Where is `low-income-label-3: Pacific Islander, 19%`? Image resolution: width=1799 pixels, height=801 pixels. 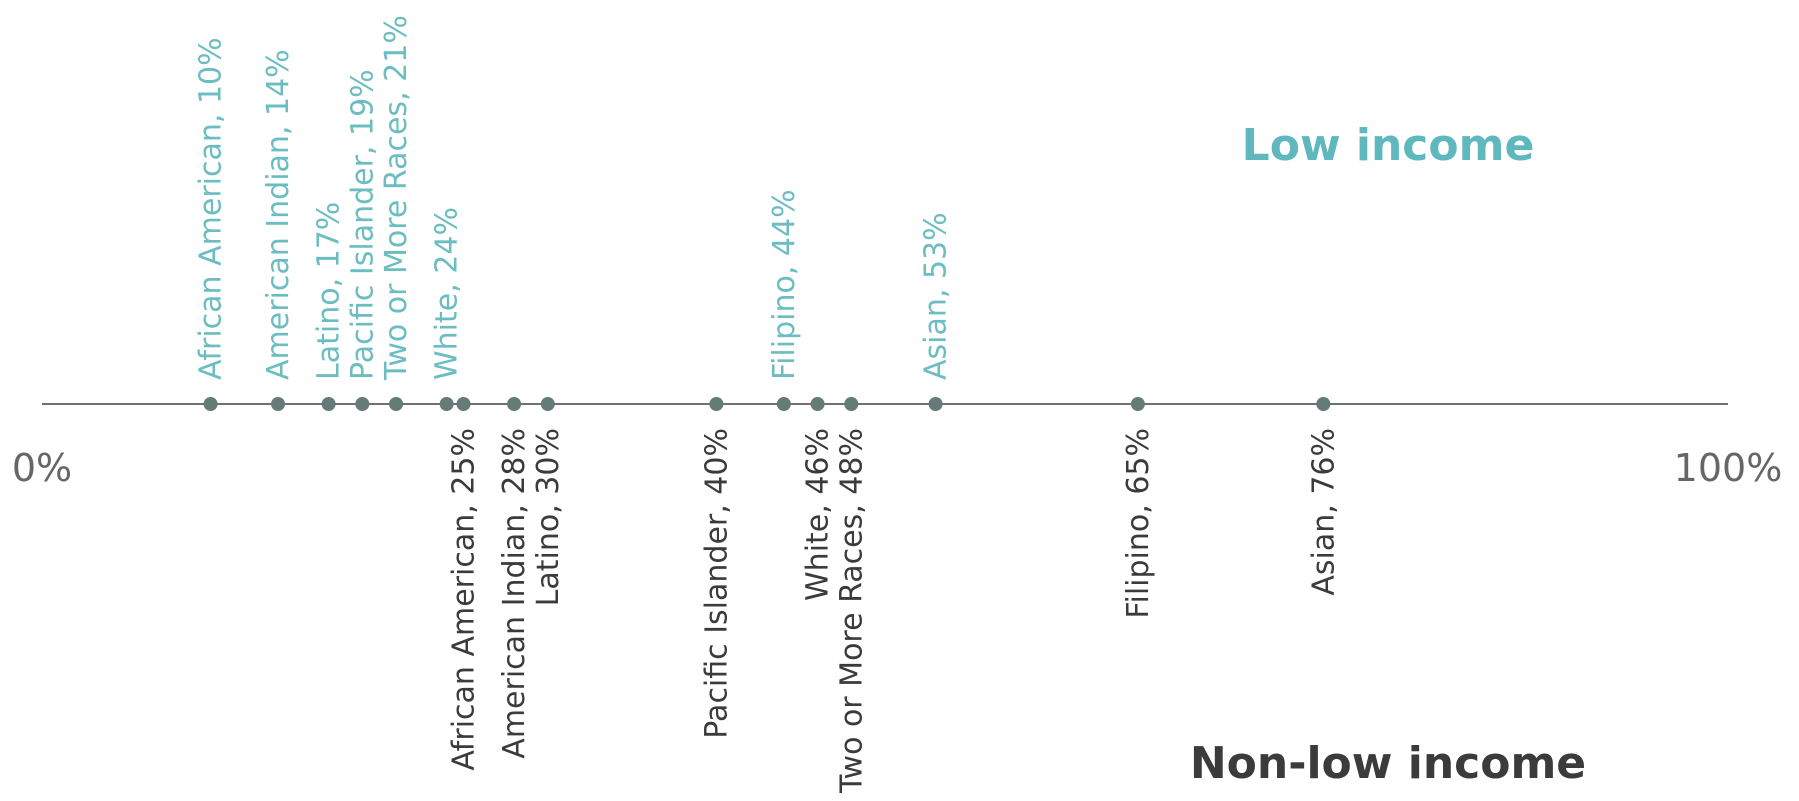
low-income-label-3: Pacific Islander, 19% is located at coordinates (362, 224).